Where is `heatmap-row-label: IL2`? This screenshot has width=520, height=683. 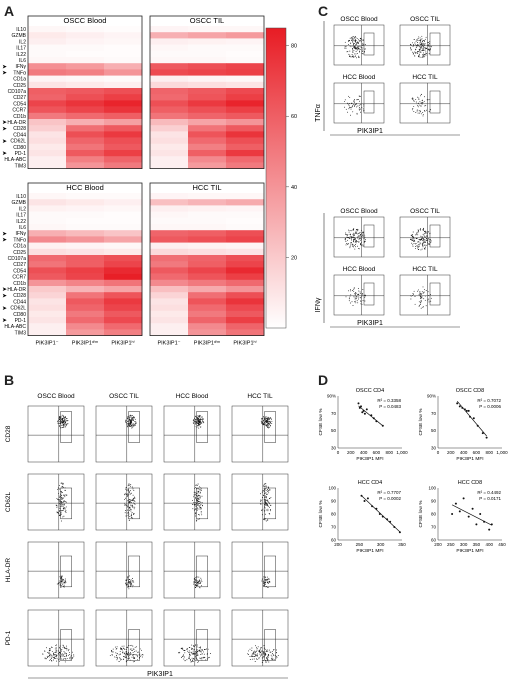
heatmap-row-label: IL2 is located at coordinates (22, 209).